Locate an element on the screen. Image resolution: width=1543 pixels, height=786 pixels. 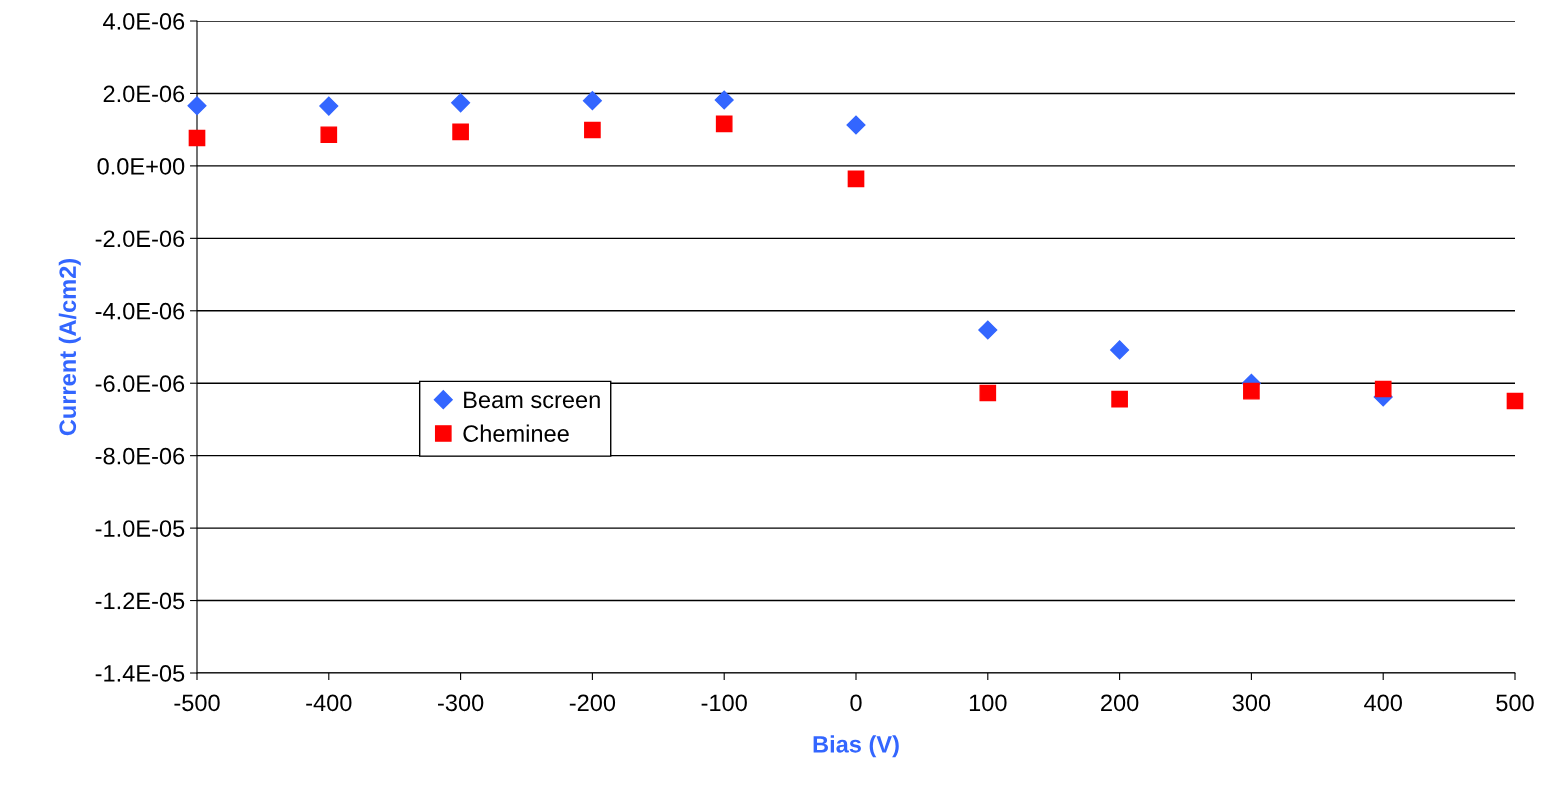
x-tick-label: -400 is located at coordinates (329, 703).